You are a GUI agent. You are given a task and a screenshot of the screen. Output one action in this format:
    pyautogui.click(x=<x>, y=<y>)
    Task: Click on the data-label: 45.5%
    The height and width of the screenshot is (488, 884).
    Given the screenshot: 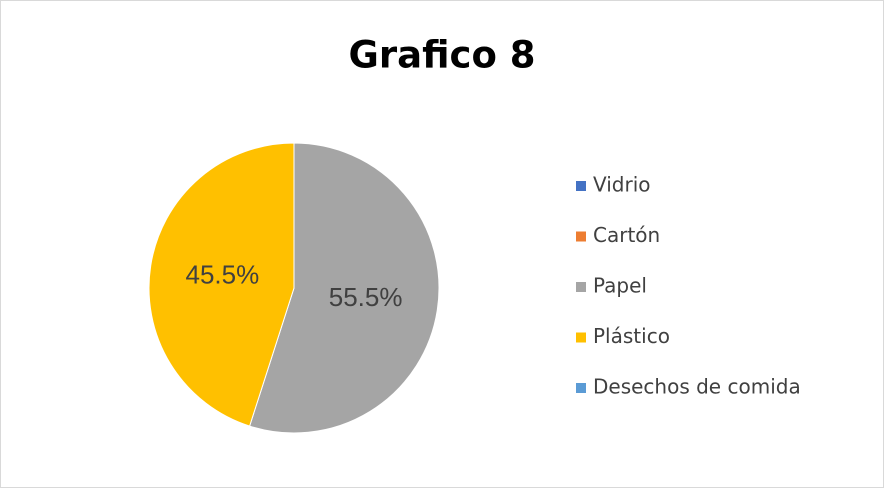 What is the action you would take?
    pyautogui.click(x=223, y=275)
    